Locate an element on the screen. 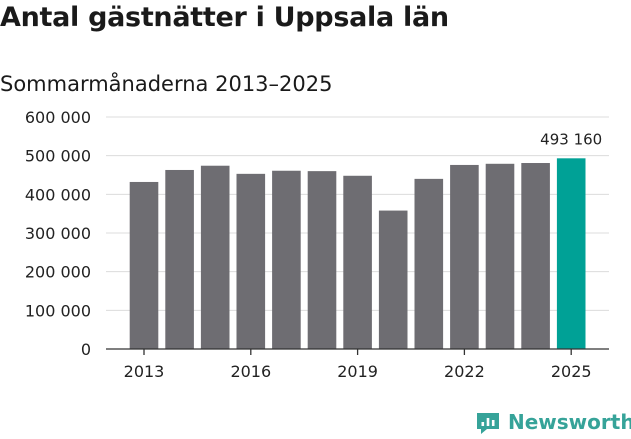 The height and width of the screenshot is (439, 631). y-tick-label: 500 000 is located at coordinates (58, 156).